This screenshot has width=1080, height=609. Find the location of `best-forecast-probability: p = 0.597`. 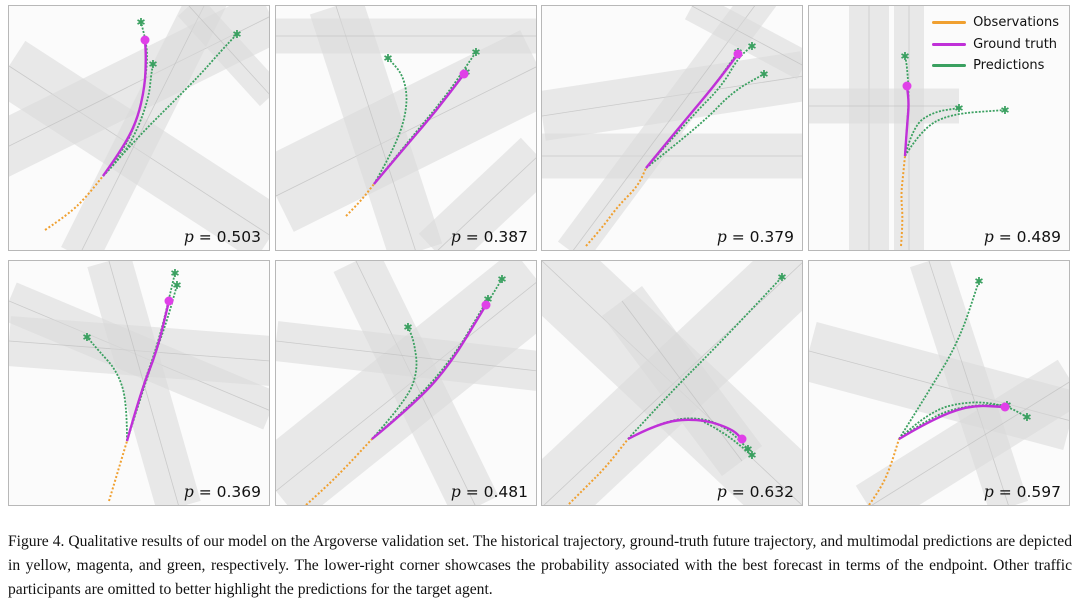

best-forecast-probability: p = 0.597 is located at coordinates (1022, 492).